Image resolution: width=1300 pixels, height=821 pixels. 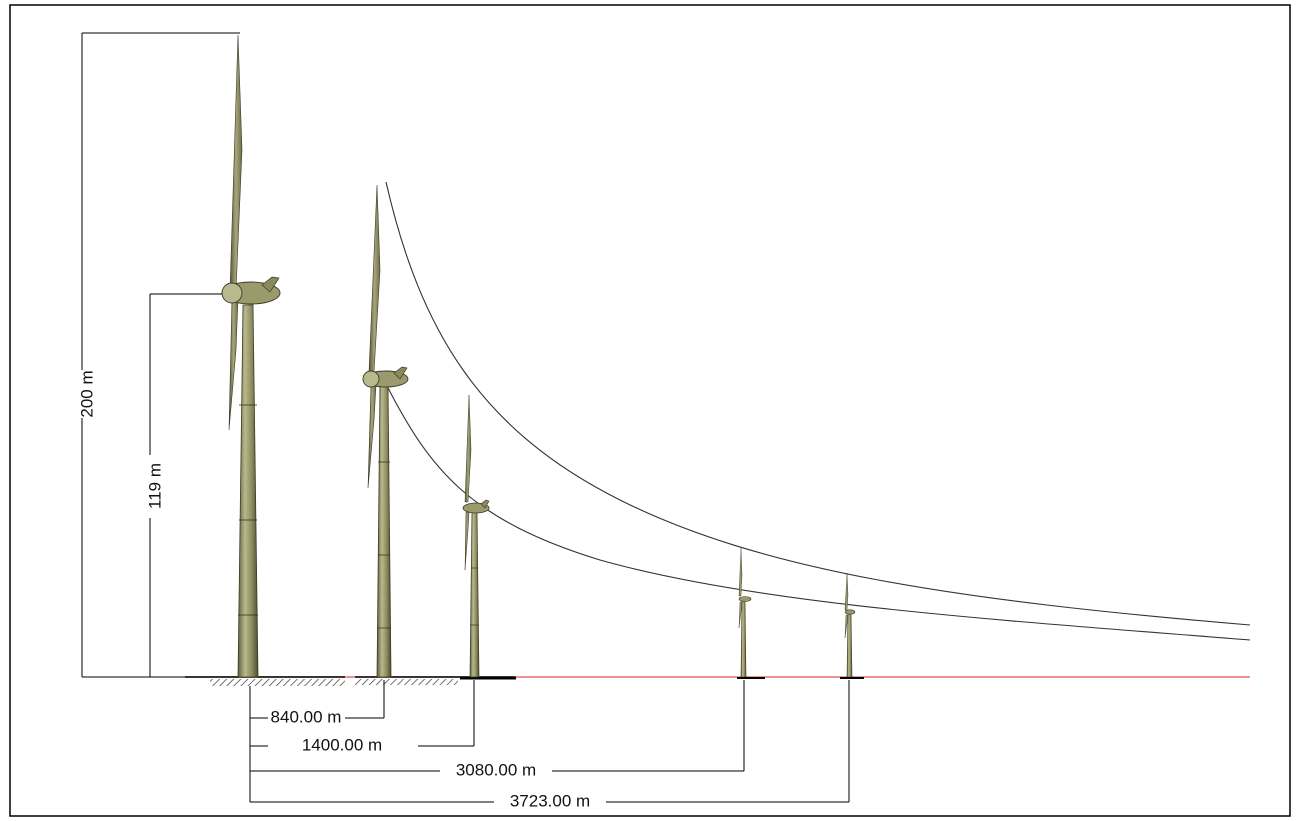 I want to click on distance-3723-label: 3723.00 m, so click(x=550, y=800).